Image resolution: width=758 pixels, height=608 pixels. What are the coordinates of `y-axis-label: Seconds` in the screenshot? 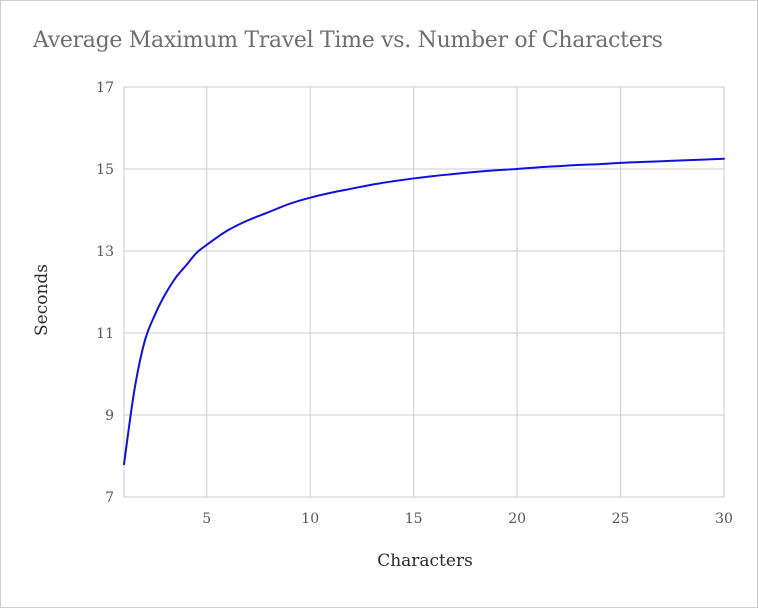 It's located at (42, 300).